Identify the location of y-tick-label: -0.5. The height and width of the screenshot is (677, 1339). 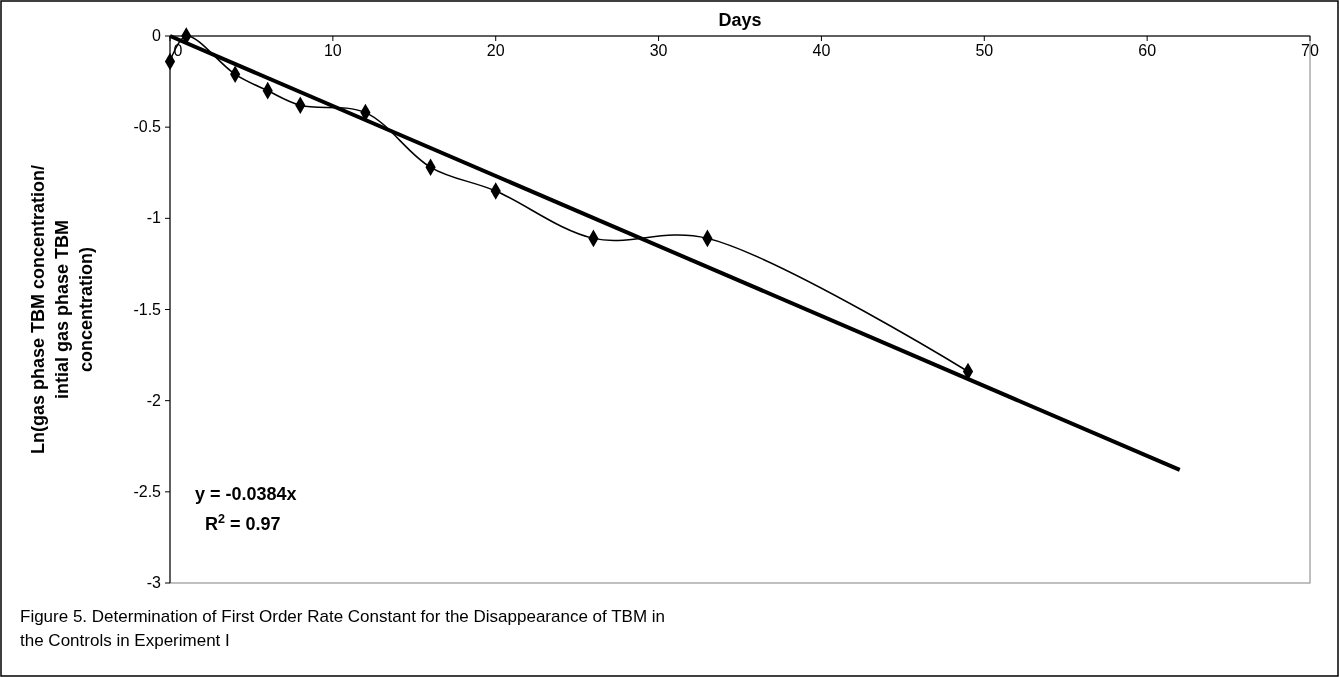
(147, 127).